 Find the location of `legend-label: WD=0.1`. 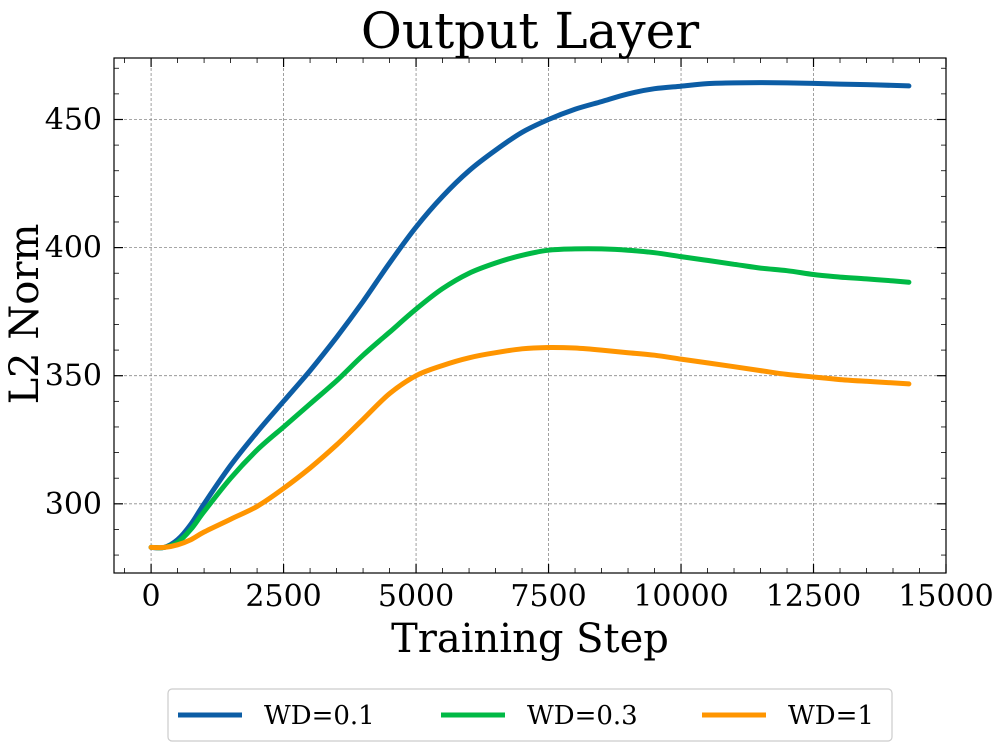

legend-label: WD=0.1 is located at coordinates (319, 716).